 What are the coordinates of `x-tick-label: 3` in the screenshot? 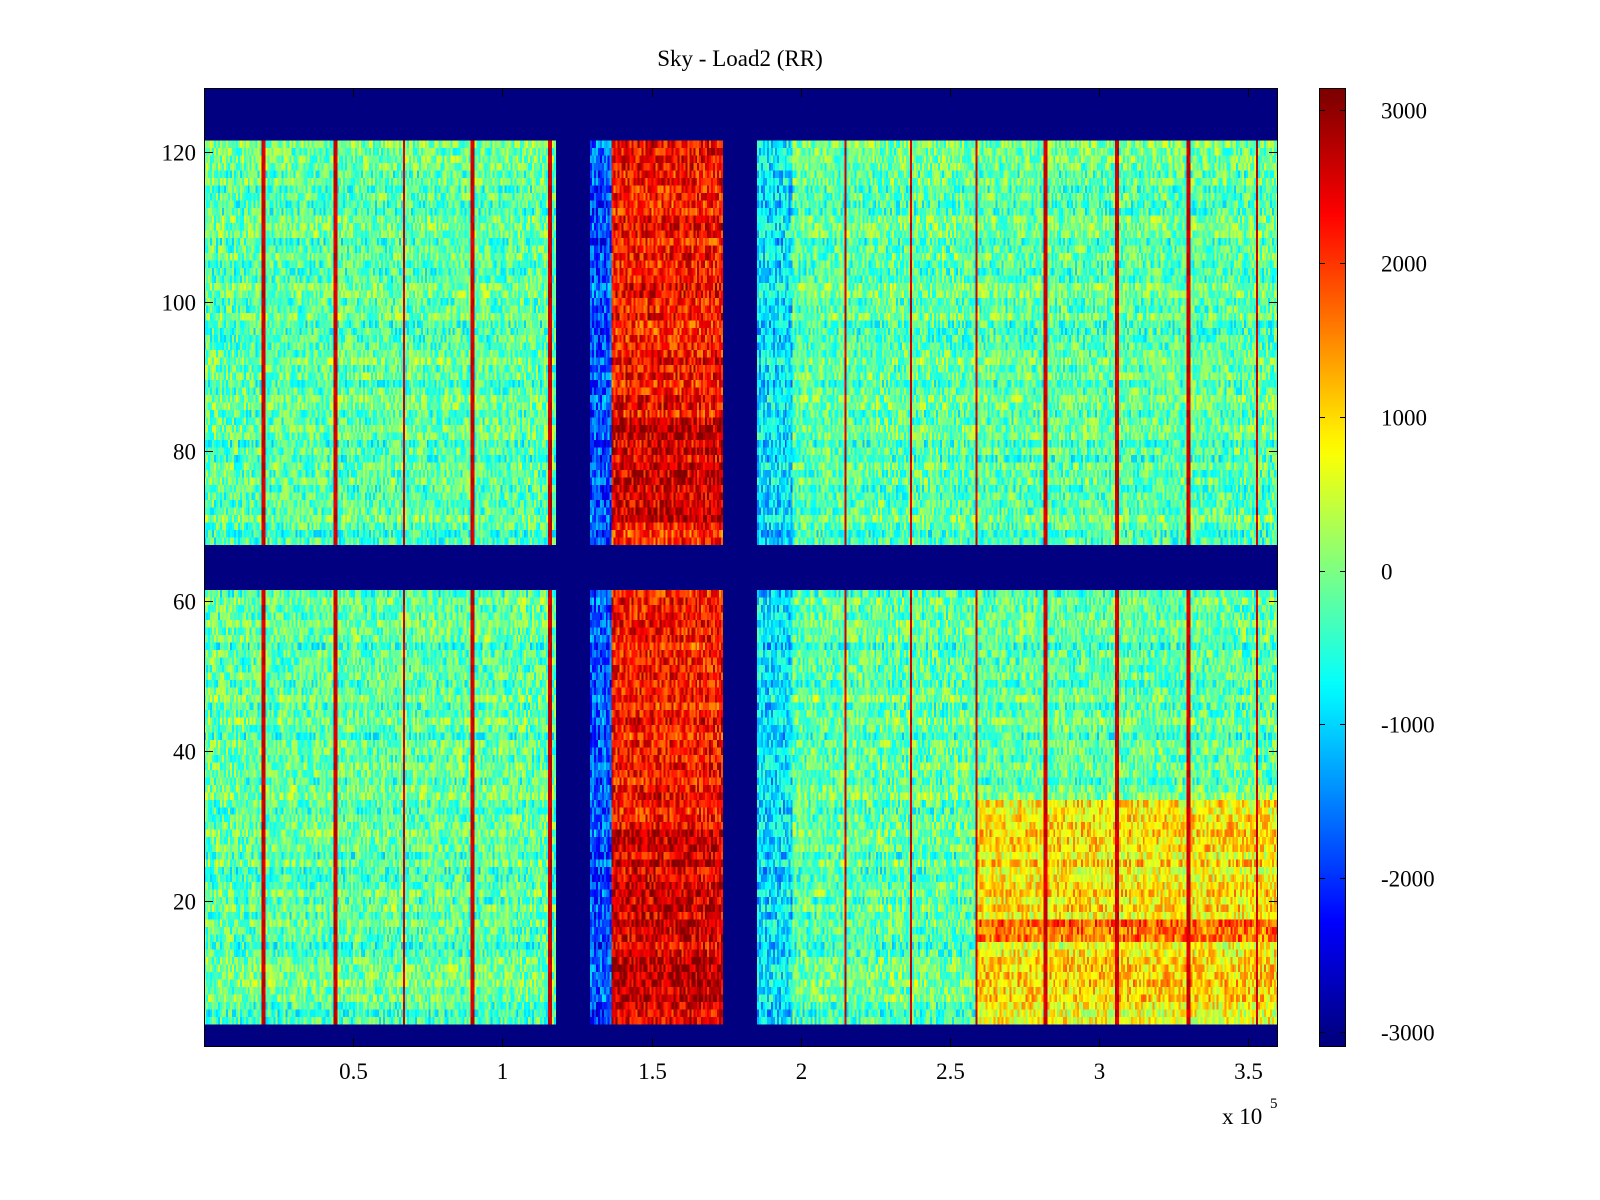 It's located at (1100, 1071).